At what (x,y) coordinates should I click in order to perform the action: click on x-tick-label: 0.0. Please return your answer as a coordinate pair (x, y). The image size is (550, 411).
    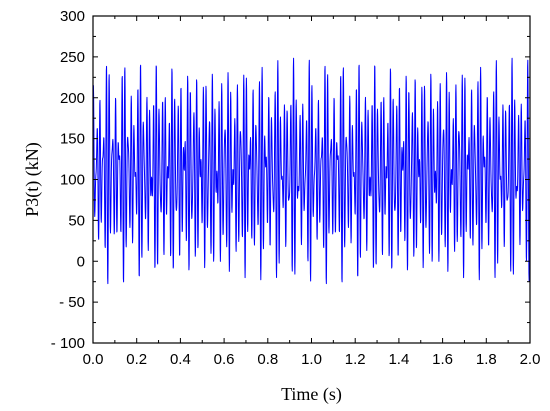
    Looking at the image, I should click on (93, 359).